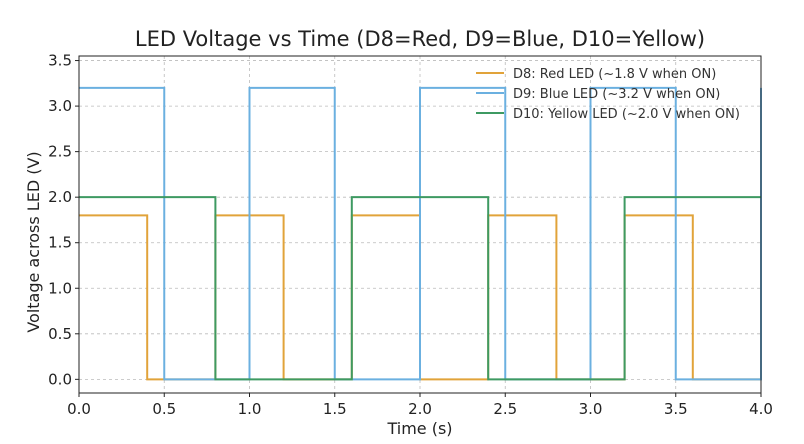 The image size is (804, 444). Describe the element at coordinates (33, 241) in the screenshot. I see `y-axis-title: Voltage across LED (V)` at that location.